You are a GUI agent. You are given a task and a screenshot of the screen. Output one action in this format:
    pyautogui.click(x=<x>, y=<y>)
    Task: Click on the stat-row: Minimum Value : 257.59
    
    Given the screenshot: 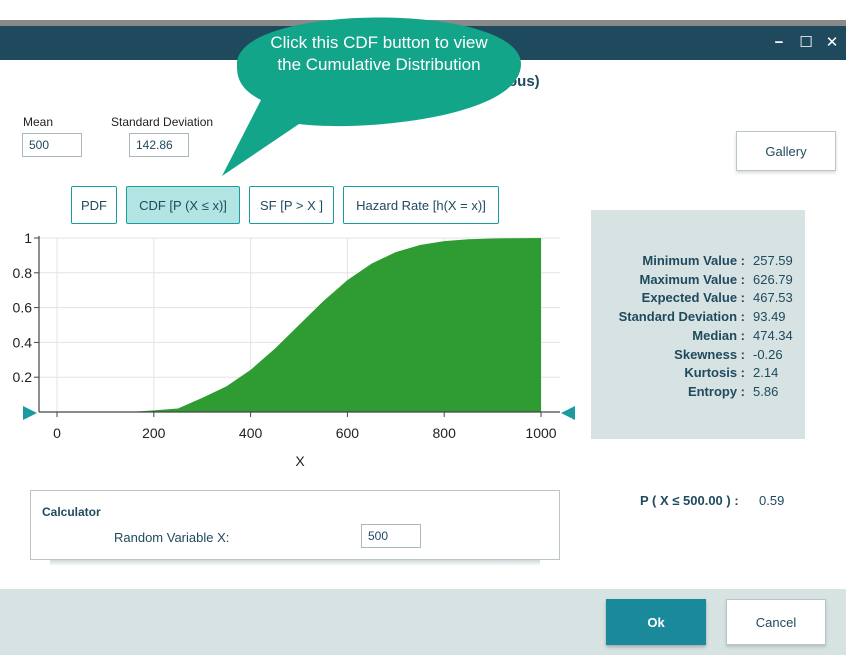 What is the action you would take?
    pyautogui.click(x=698, y=262)
    